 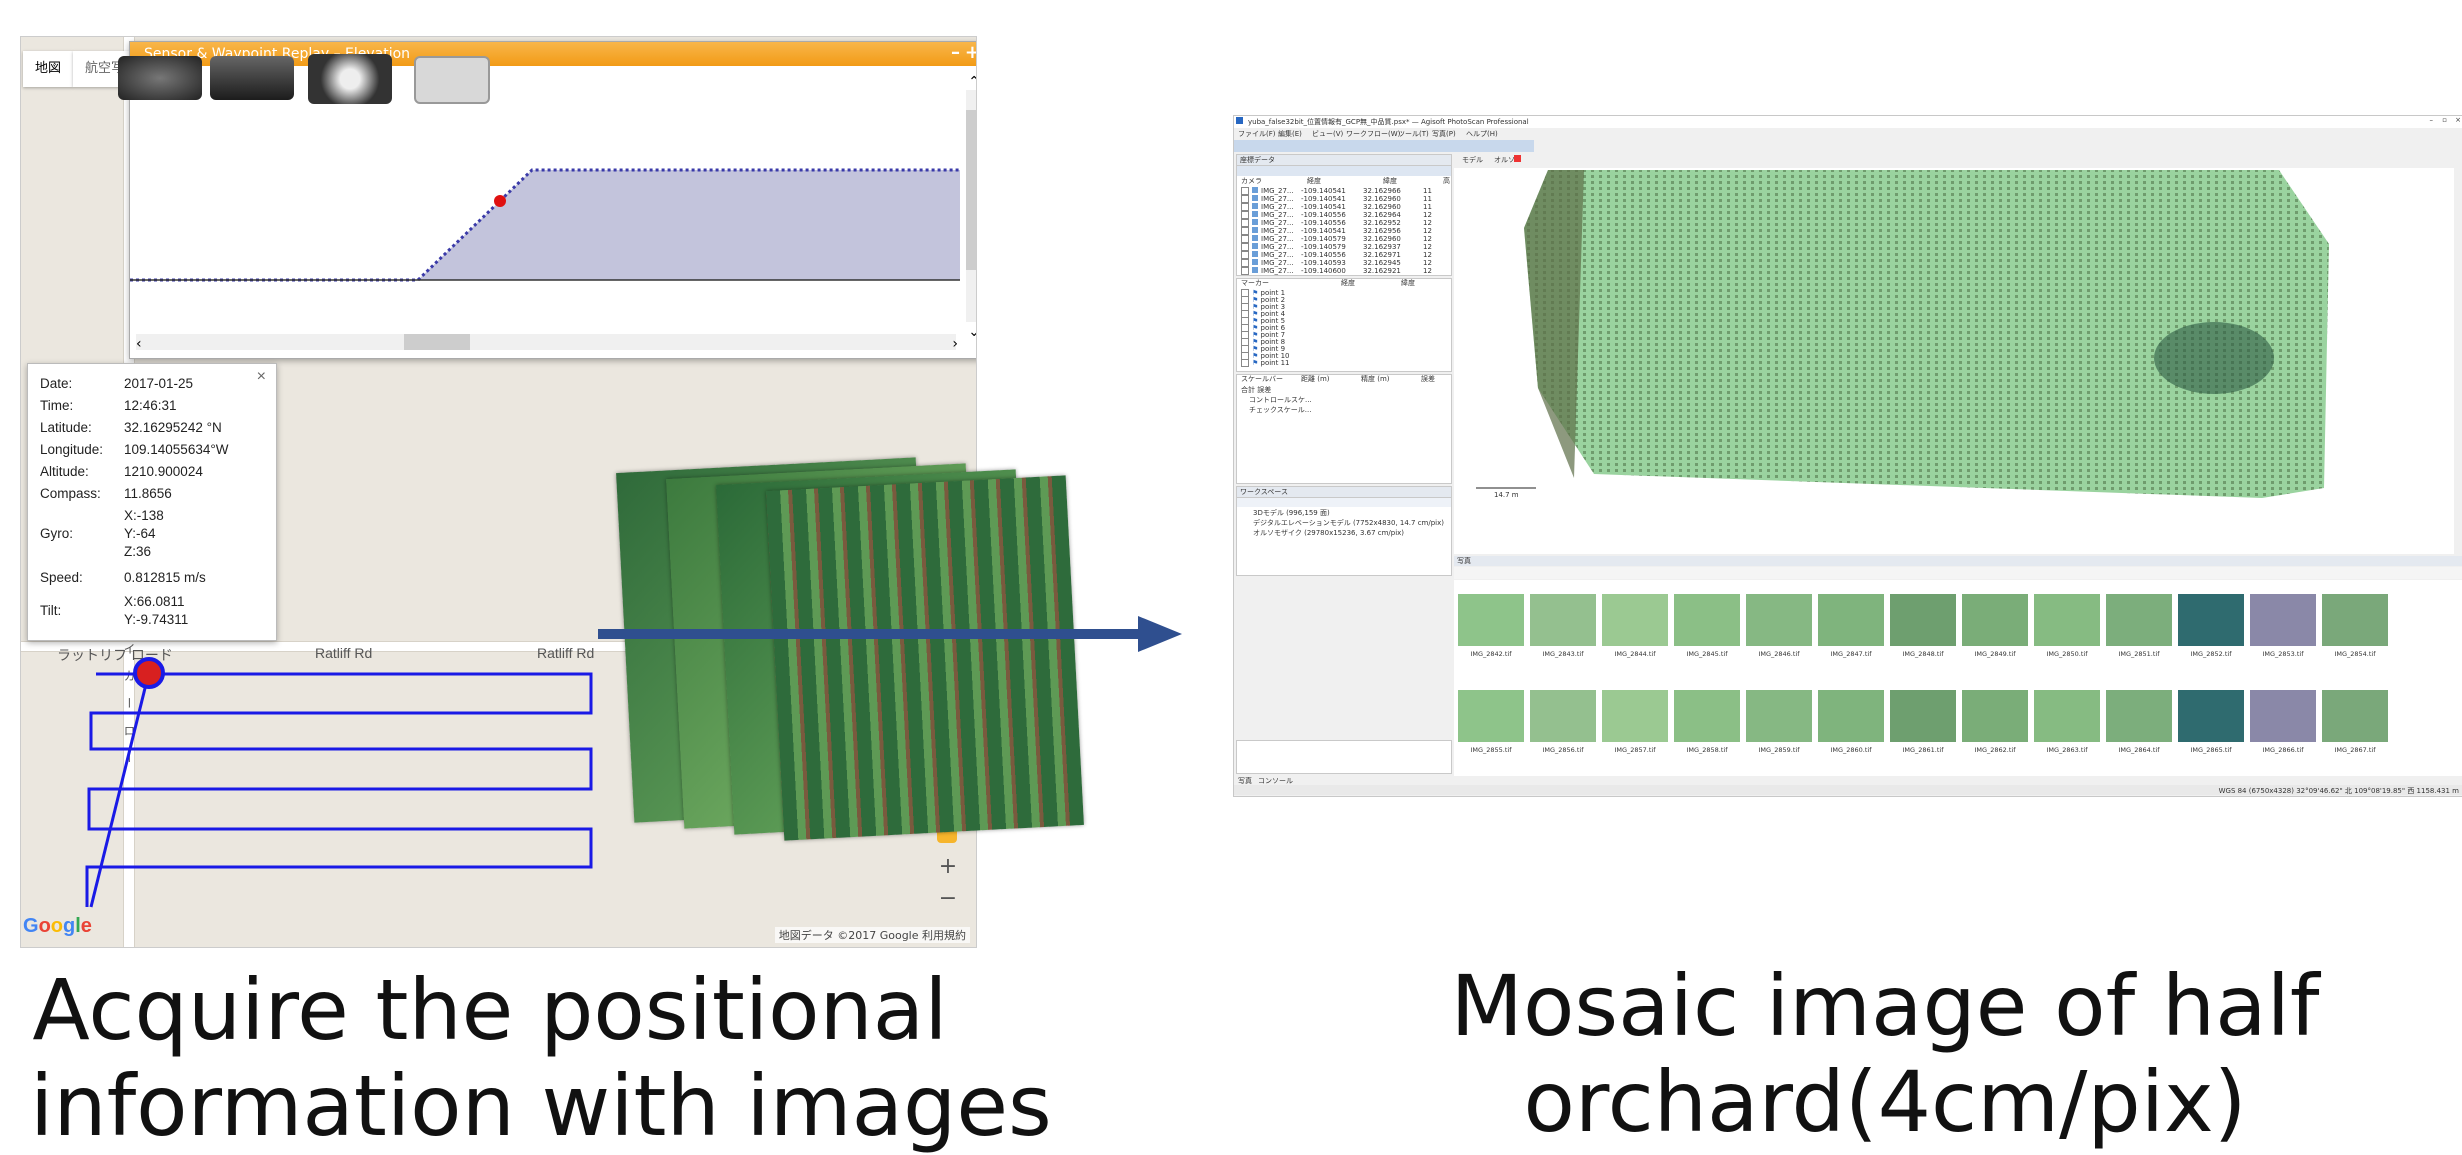 What do you see at coordinates (1427, 191) in the screenshot?
I see `camera-height: 11` at bounding box center [1427, 191].